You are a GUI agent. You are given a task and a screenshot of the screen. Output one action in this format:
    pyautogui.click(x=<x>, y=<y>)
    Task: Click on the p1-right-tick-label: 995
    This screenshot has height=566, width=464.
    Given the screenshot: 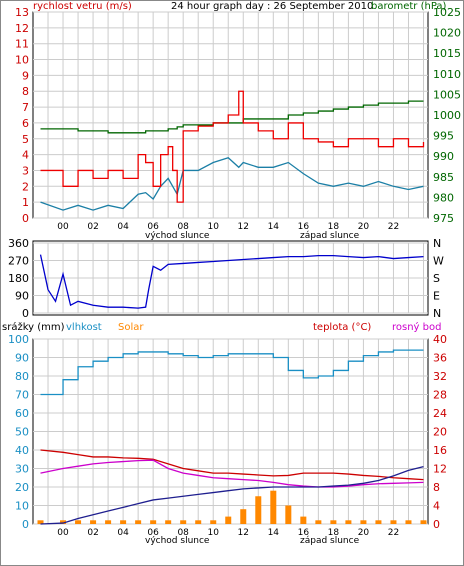 What is the action you would take?
    pyautogui.click(x=443, y=136)
    